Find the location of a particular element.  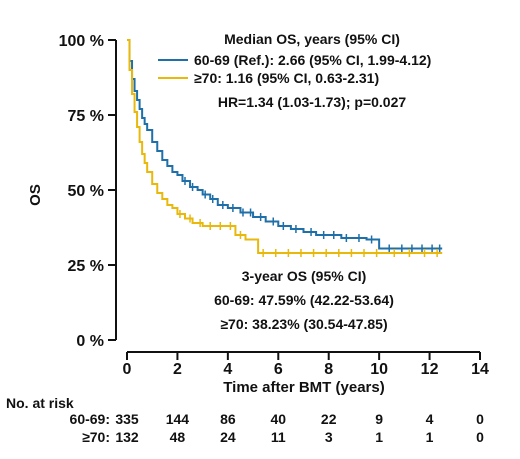

risk-count: 11 is located at coordinates (278, 437).